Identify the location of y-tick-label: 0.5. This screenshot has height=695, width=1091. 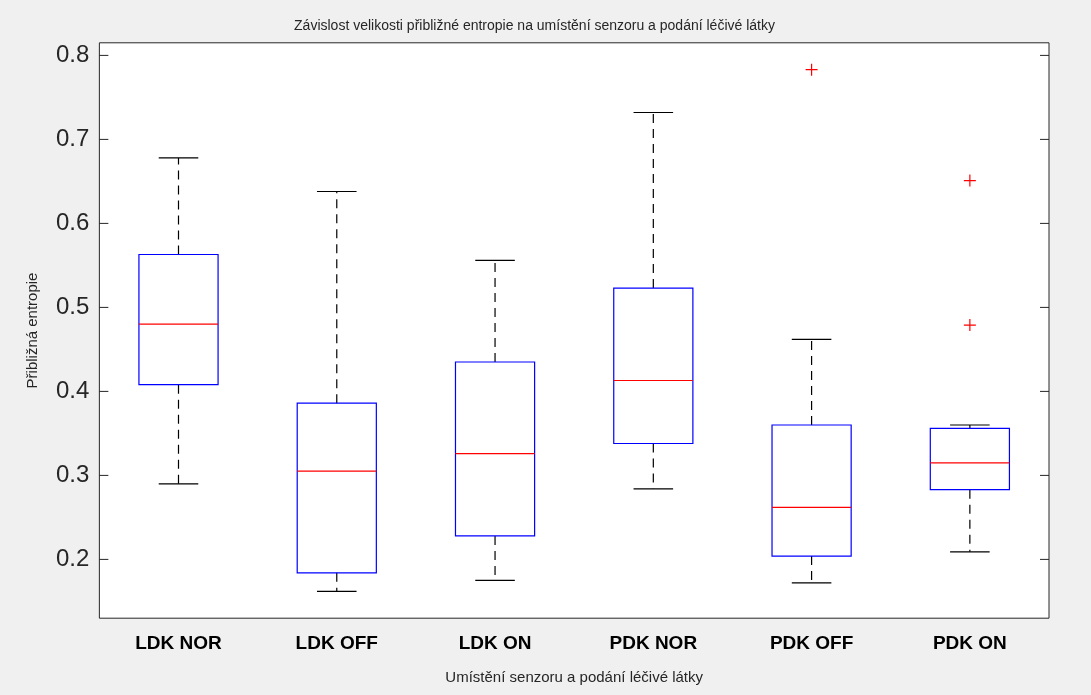
(72, 306).